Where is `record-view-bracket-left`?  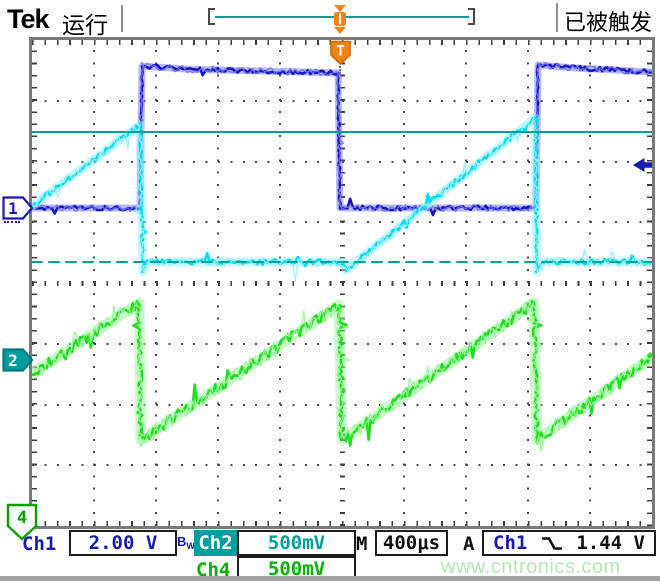
record-view-bracket-left is located at coordinates (211, 16).